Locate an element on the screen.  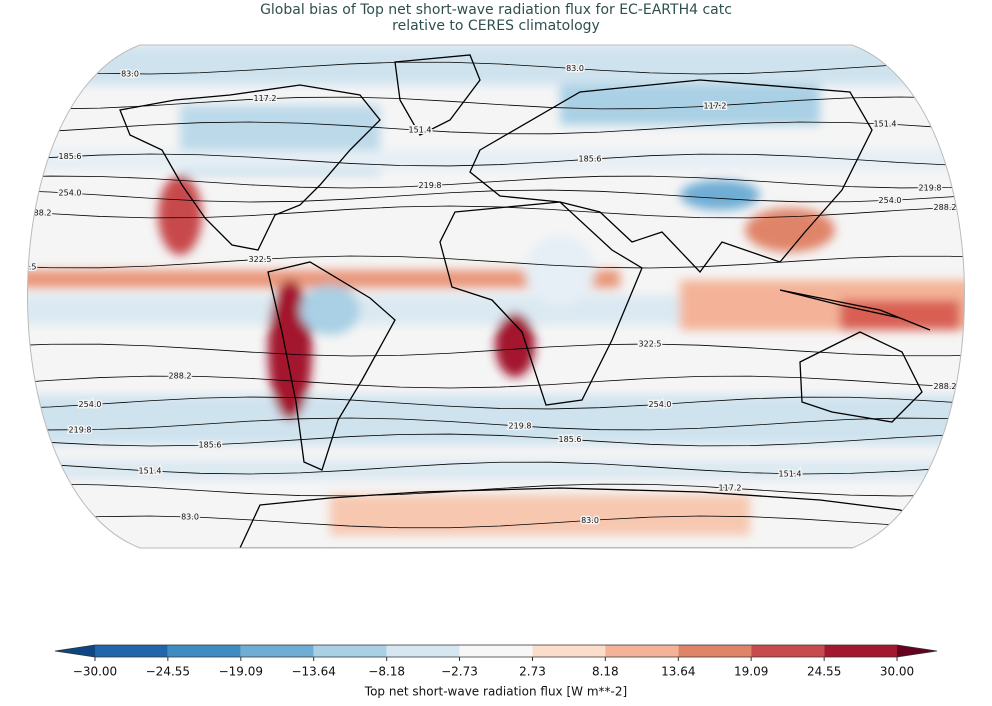
colorbar-tick-label: −24.55 is located at coordinates (168, 672).